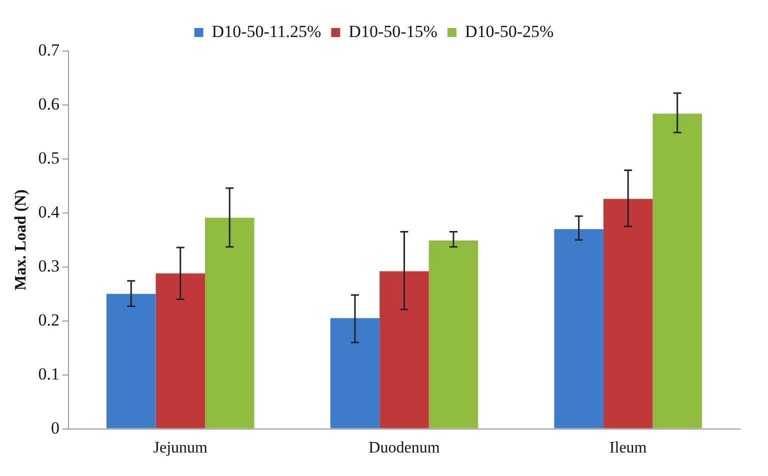 The width and height of the screenshot is (768, 476). I want to click on x-tick-label: Ileum, so click(628, 448).